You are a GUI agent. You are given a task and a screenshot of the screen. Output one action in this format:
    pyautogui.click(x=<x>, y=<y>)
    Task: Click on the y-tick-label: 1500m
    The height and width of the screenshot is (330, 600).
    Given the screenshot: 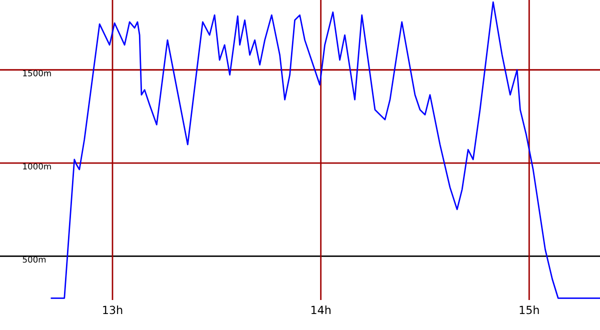 What is the action you would take?
    pyautogui.click(x=37, y=73)
    